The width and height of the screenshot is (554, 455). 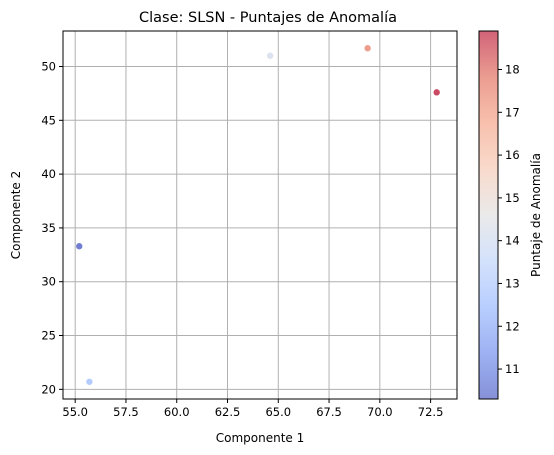 What do you see at coordinates (260, 438) in the screenshot?
I see `x-axis-label: Componente 1` at bounding box center [260, 438].